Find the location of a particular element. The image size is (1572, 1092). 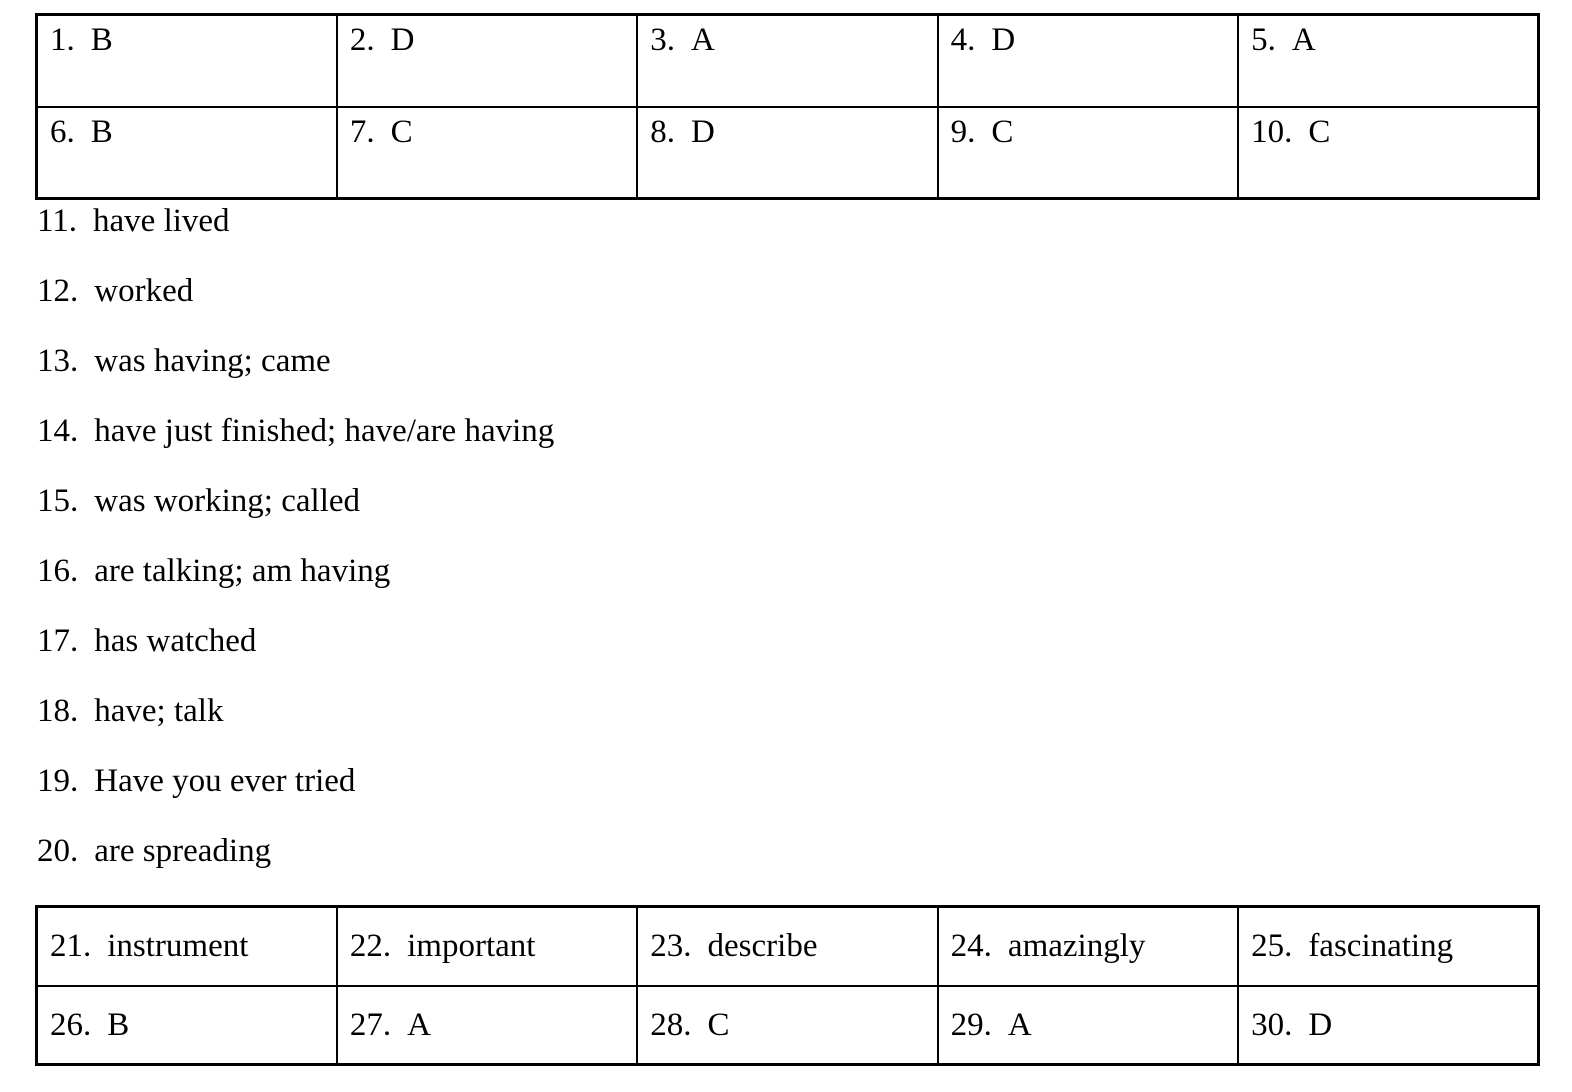

answer-value: worked is located at coordinates (144, 291).